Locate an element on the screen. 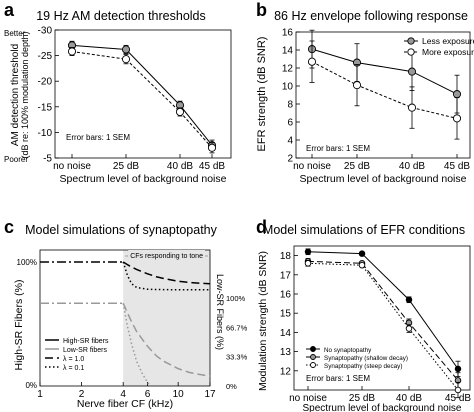 The width and height of the screenshot is (474, 412). panel-c-xtick-label: 17 is located at coordinates (210, 394).